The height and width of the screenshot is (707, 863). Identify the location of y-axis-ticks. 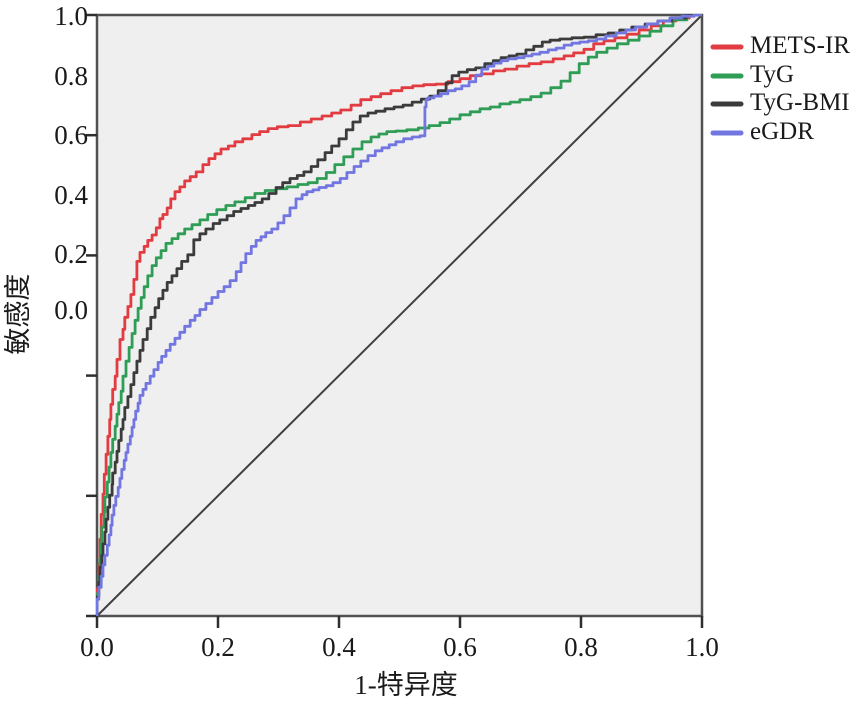
(91, 315).